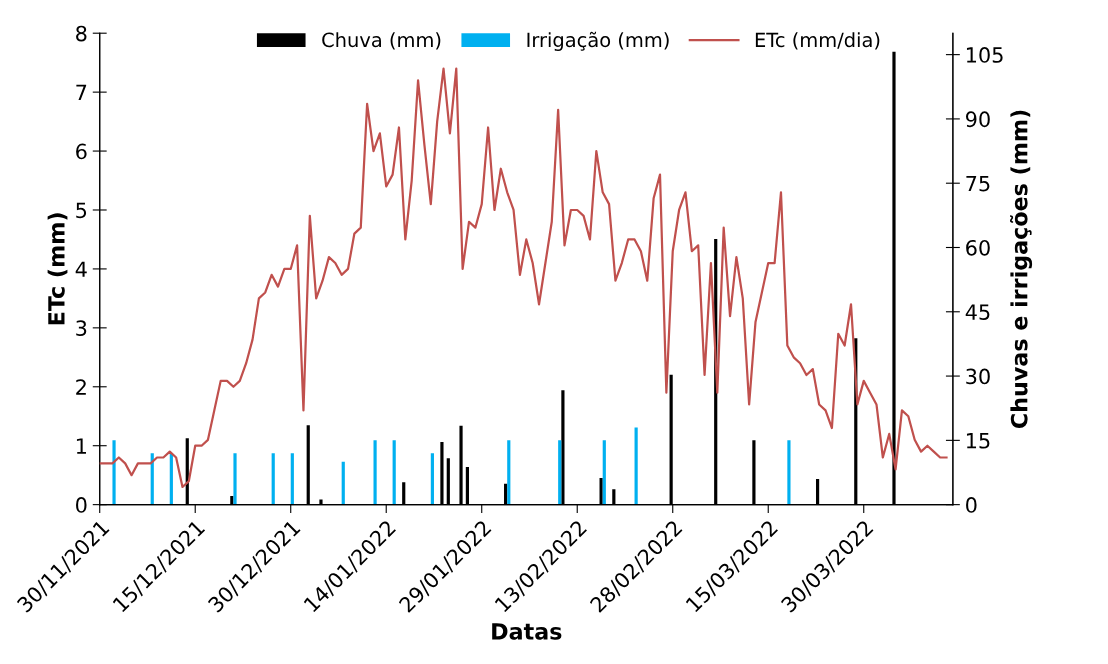 The height and width of the screenshot is (664, 1108). I want to click on y2-tick-label: 15, so click(978, 441).